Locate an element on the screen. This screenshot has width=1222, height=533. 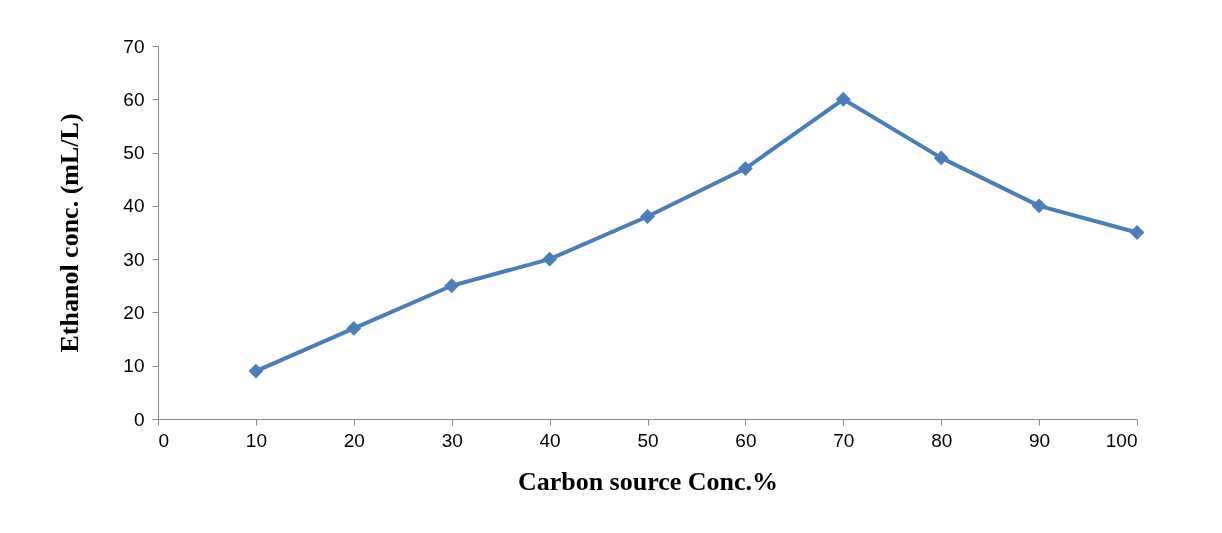
x-tick-label: 100 is located at coordinates (1121, 440).